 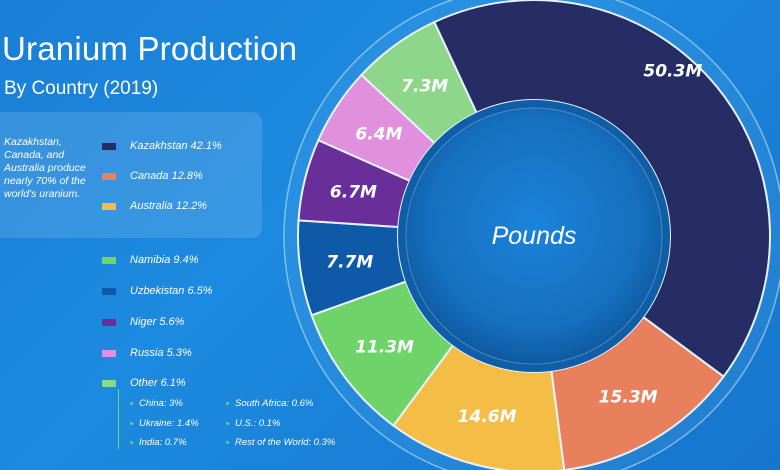 What do you see at coordinates (81, 88) in the screenshot?
I see `chart-subtitle: By Country (2019)` at bounding box center [81, 88].